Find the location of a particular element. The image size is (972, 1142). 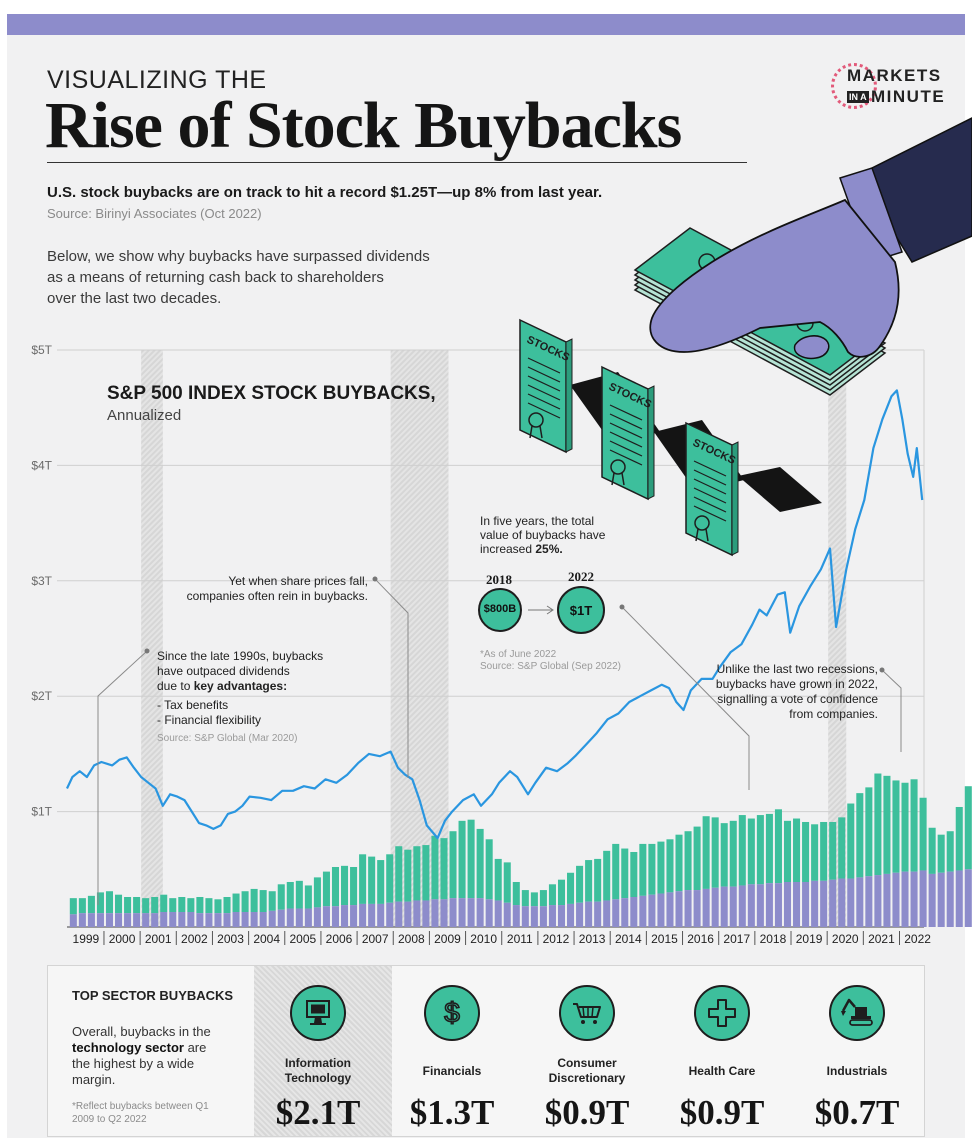

y-tick-label: $5T is located at coordinates (41, 350).